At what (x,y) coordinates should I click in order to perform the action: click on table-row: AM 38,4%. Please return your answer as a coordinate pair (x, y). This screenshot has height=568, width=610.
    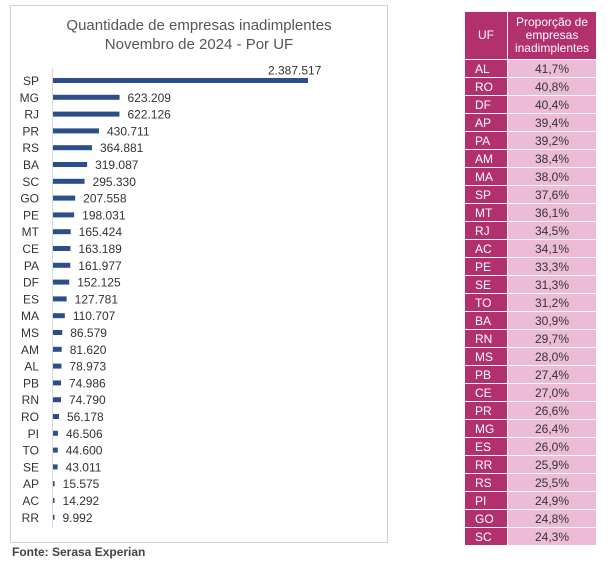
    Looking at the image, I should click on (530, 158).